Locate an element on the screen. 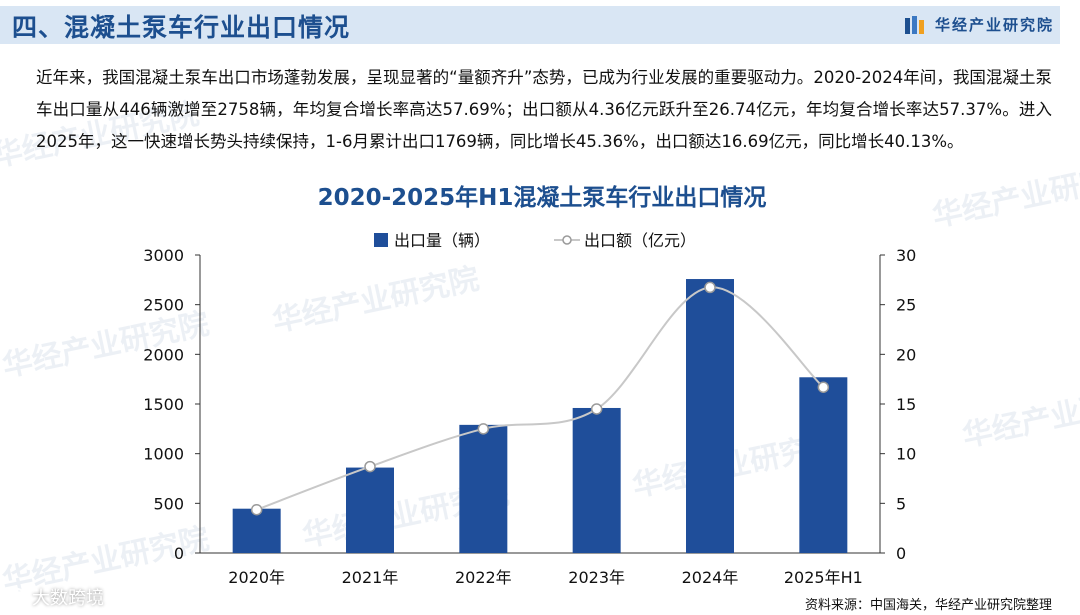 The height and width of the screenshot is (615, 1080). legend-bar-label: 出口量（辆） is located at coordinates (442, 240).